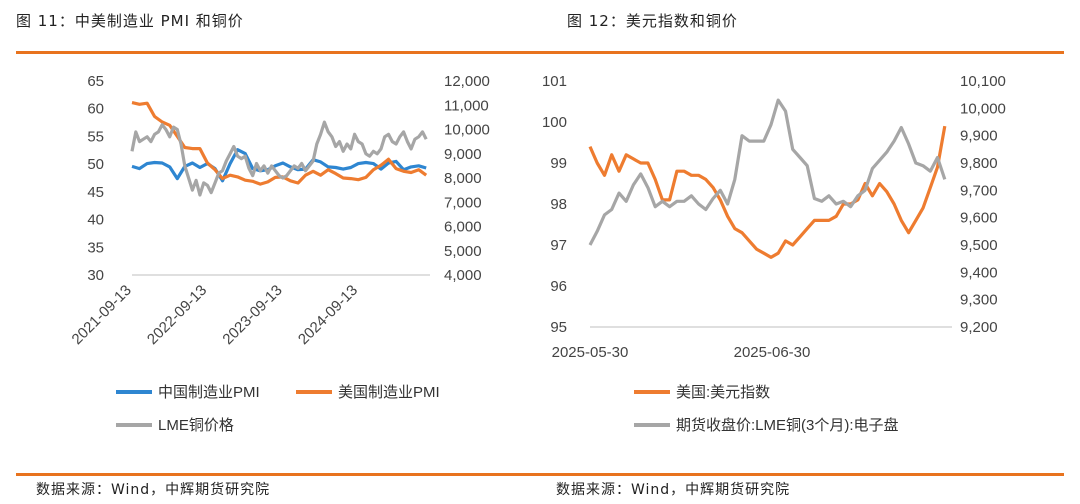  I want to click on x-tick-label: 2024-09-13, so click(328, 315).